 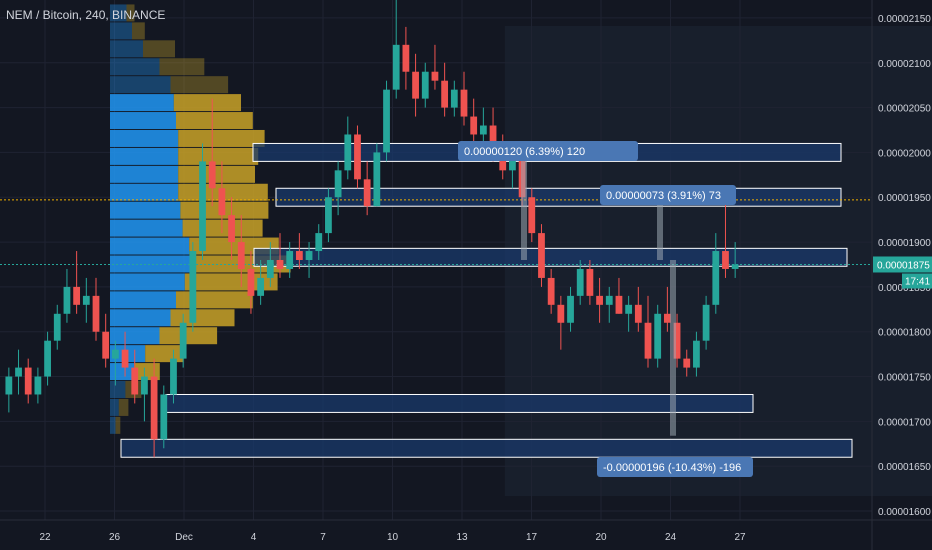 I want to click on y-tick-label: 0.00001900, so click(x=904, y=243).